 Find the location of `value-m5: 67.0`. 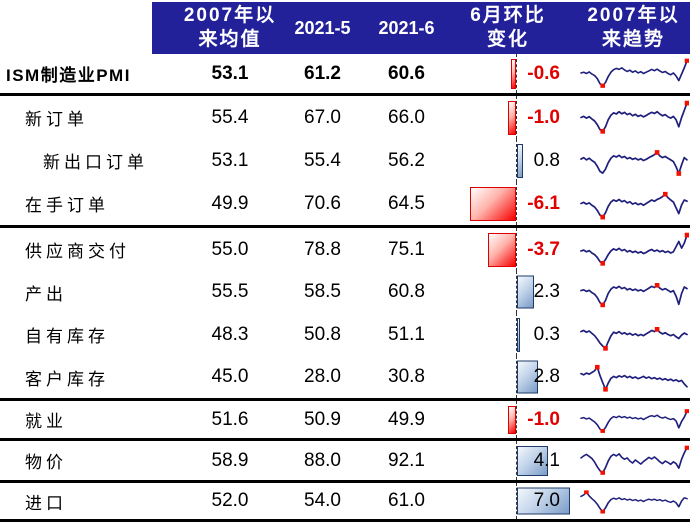

value-m5: 67.0 is located at coordinates (322, 117).